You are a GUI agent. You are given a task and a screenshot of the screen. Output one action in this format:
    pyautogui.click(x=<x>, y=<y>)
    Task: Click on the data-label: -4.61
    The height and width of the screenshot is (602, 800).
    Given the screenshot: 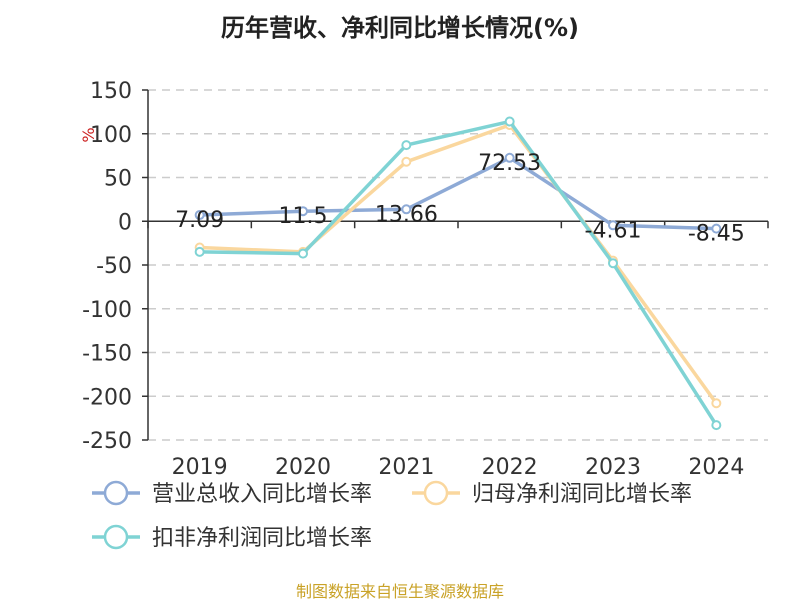 What is the action you would take?
    pyautogui.click(x=613, y=230)
    